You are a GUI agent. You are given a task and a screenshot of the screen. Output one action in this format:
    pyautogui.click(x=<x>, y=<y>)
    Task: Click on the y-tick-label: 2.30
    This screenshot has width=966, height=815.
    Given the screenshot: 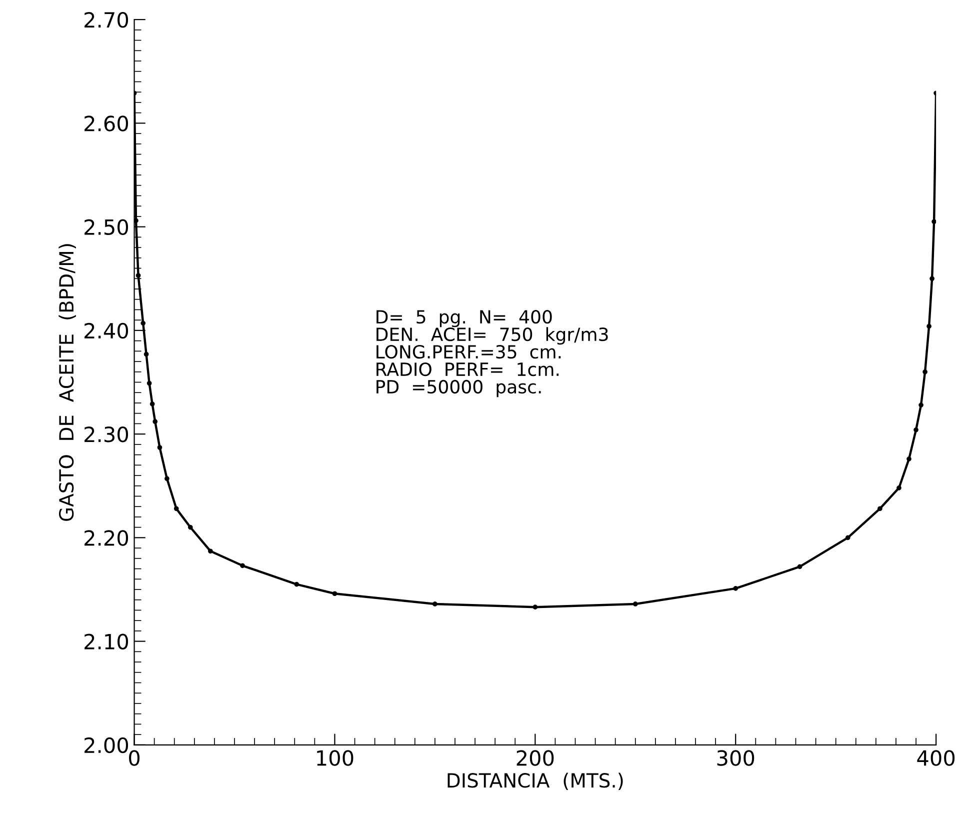 What is the action you would take?
    pyautogui.click(x=106, y=434)
    